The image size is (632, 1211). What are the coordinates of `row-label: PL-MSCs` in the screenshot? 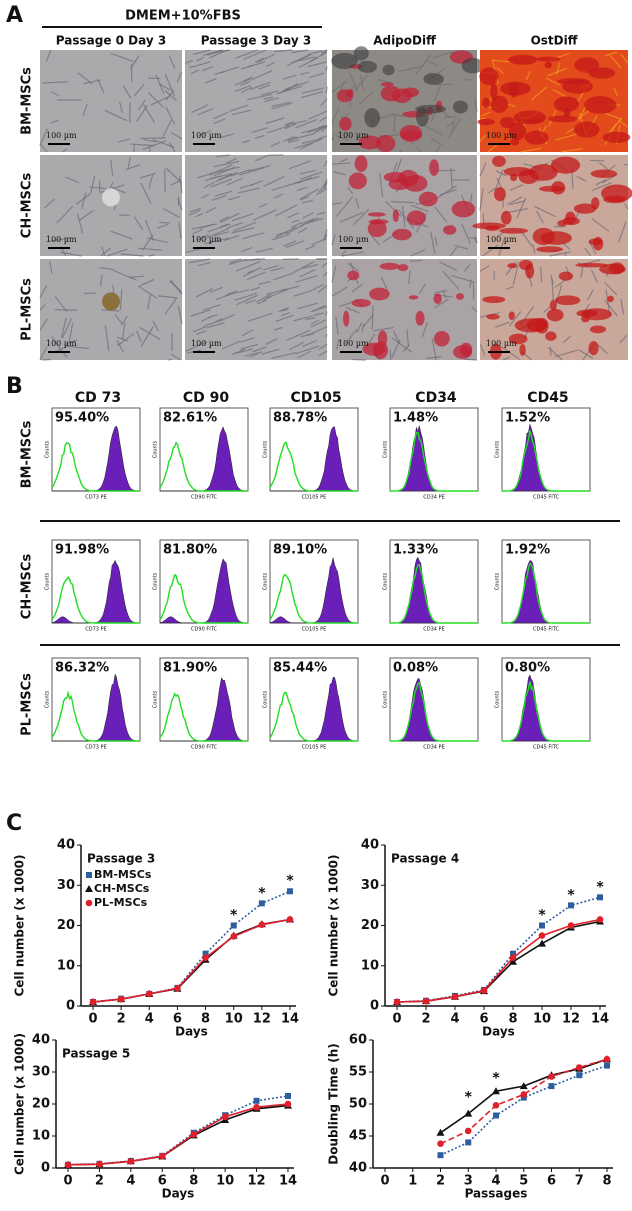 It's located at (27, 309).